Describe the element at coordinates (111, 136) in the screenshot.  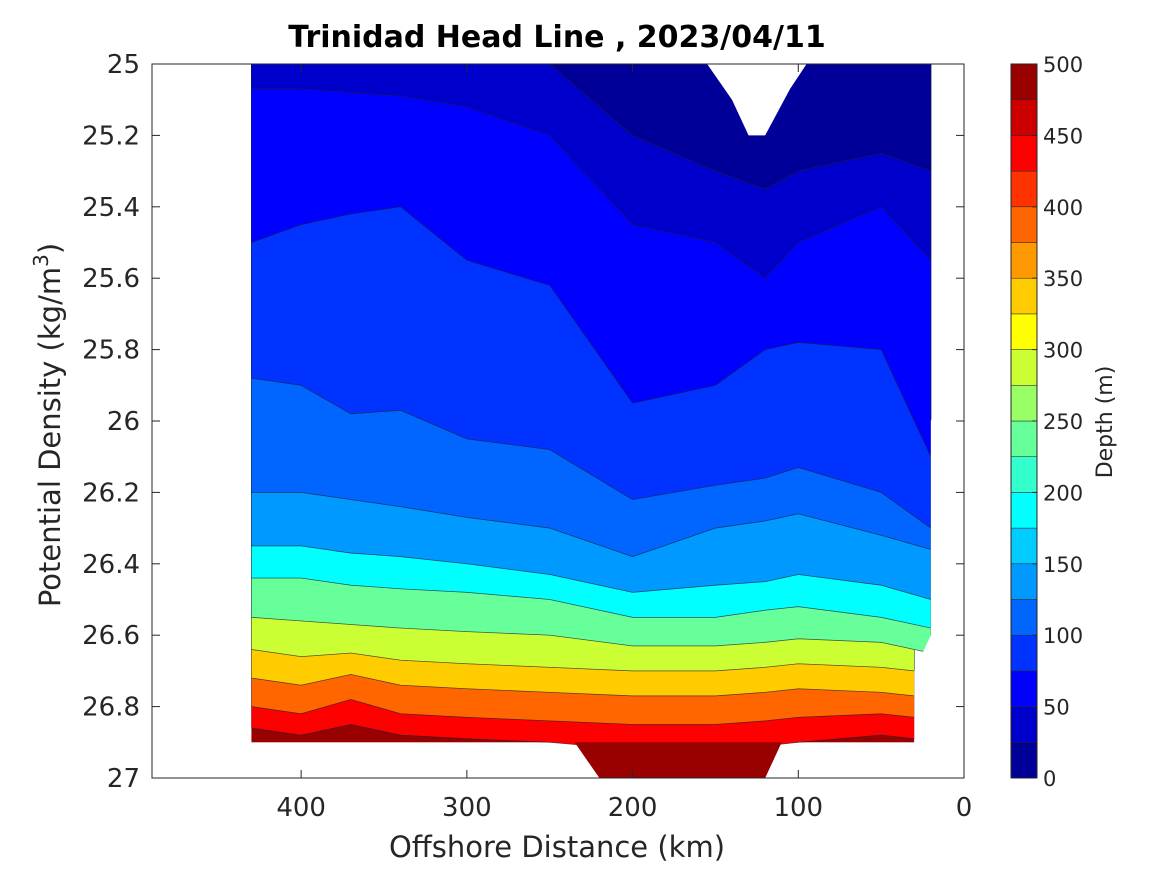
I see `y-tick-label: 25.2` at that location.